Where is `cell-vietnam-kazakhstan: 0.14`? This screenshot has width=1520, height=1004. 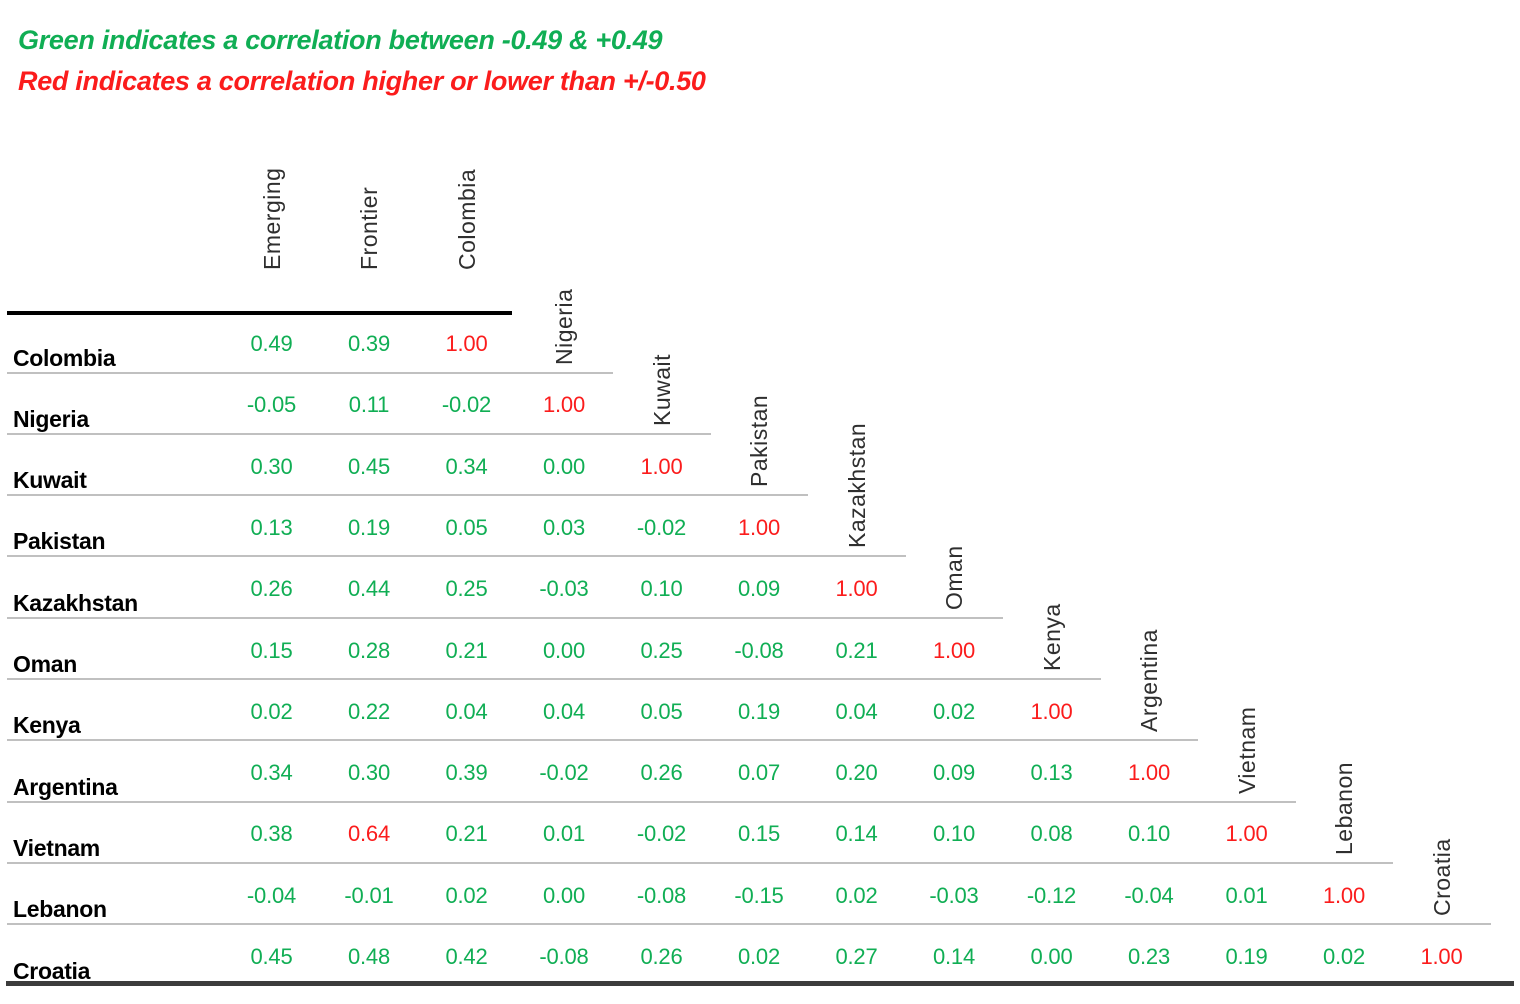
cell-vietnam-kazakhstan: 0.14 is located at coordinates (856, 834).